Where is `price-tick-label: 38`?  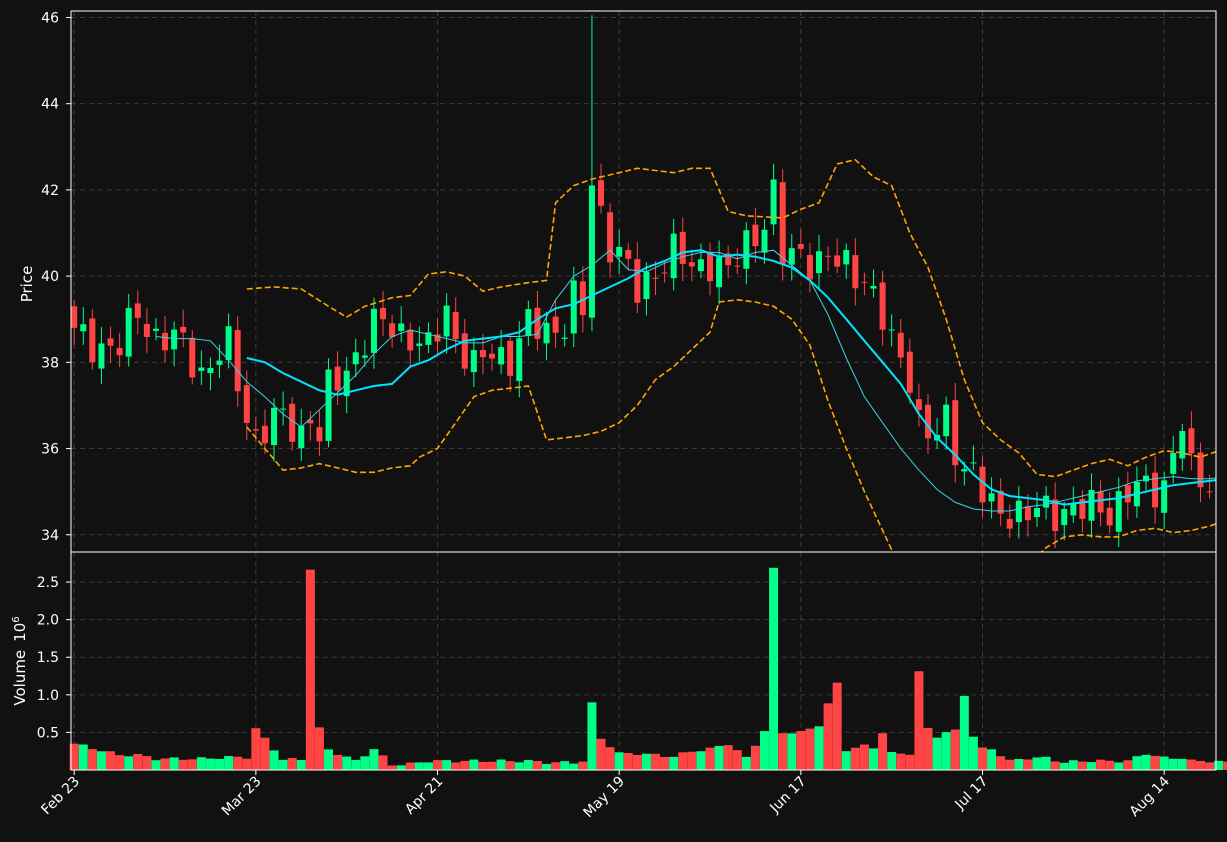
price-tick-label: 38 is located at coordinates (50, 363).